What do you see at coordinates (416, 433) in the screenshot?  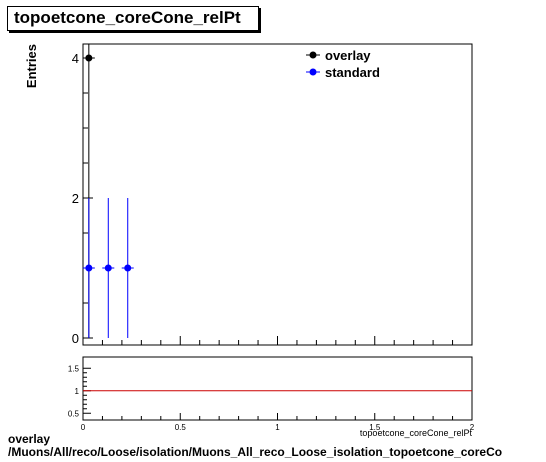 I see `x-axis-label: topoetcone_coreCone_relPt` at bounding box center [416, 433].